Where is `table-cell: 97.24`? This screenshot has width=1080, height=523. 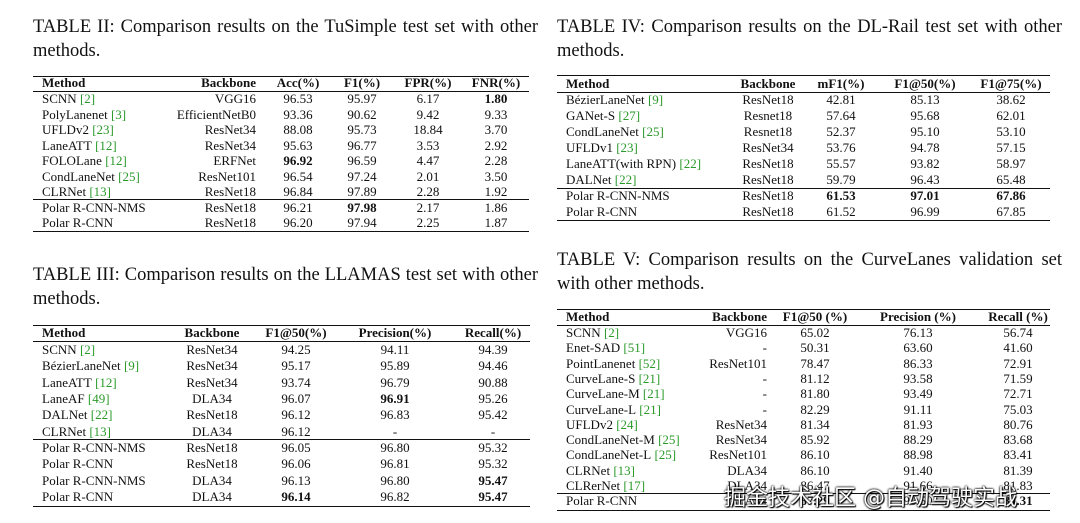
table-cell: 97.24 is located at coordinates (362, 176).